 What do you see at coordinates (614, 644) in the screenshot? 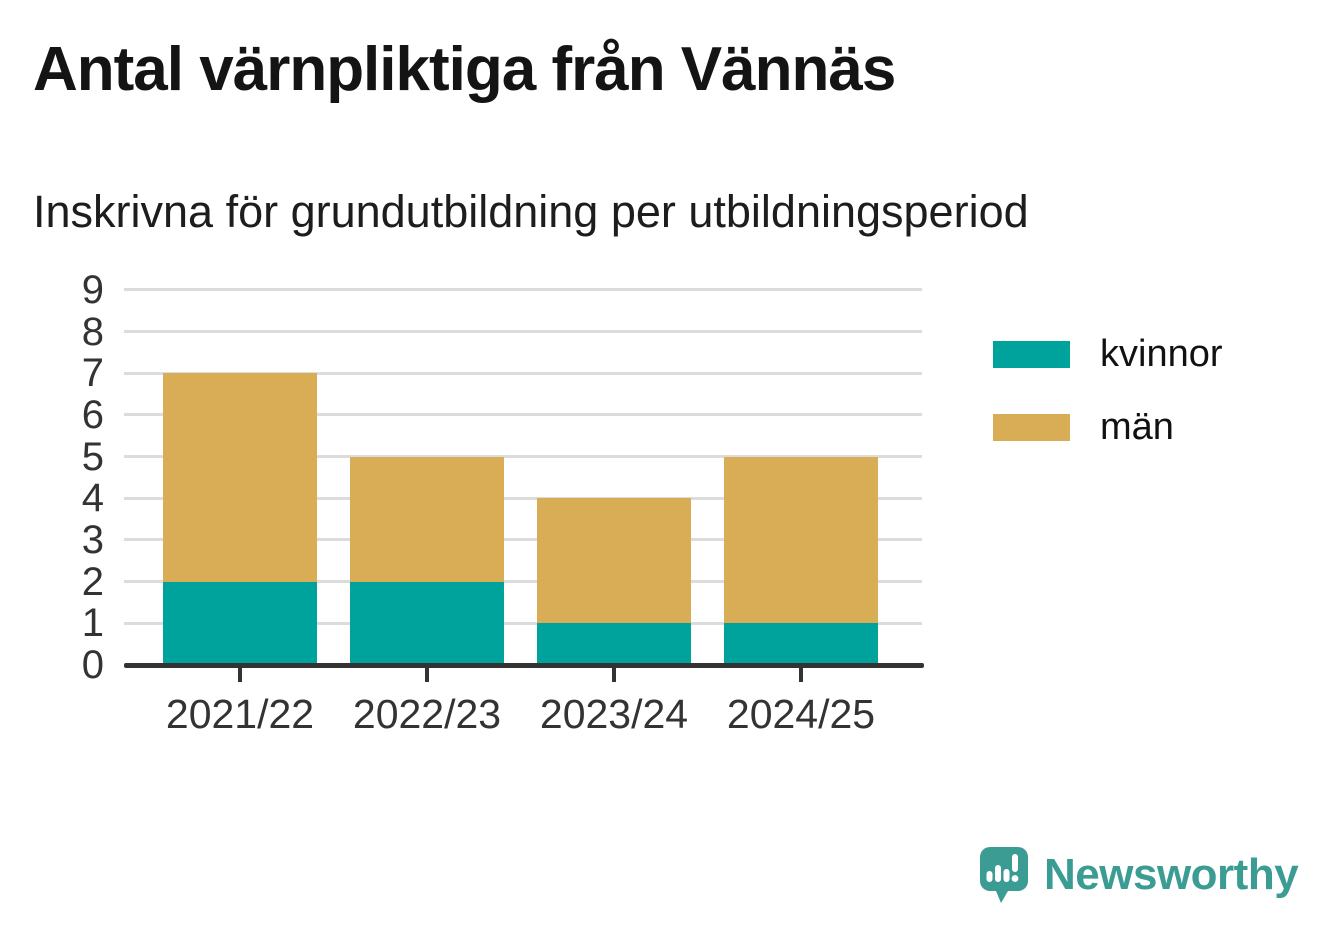
I see `bar-2023-24-kvinnor` at bounding box center [614, 644].